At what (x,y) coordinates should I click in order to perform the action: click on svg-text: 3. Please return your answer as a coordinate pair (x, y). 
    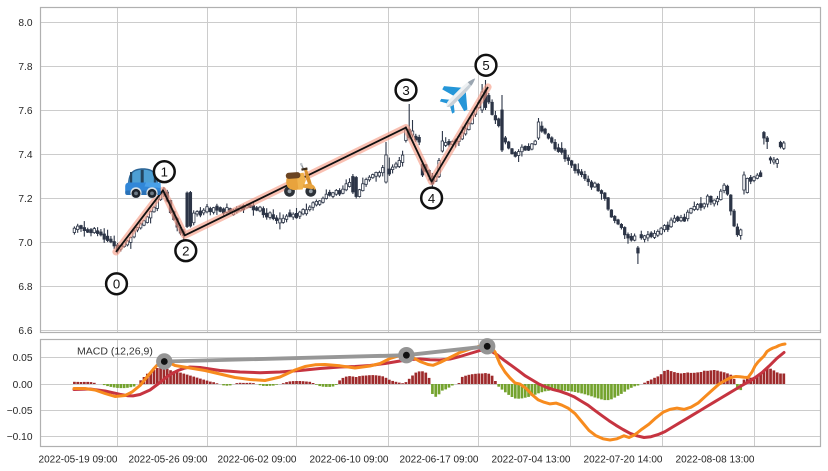
    Looking at the image, I should click on (405, 90).